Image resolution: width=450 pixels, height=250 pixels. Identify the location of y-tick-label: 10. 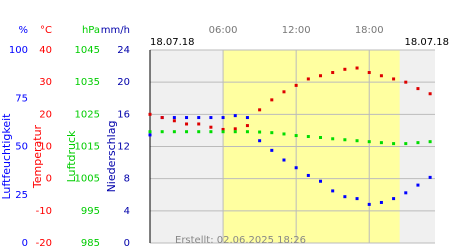
(45, 147).